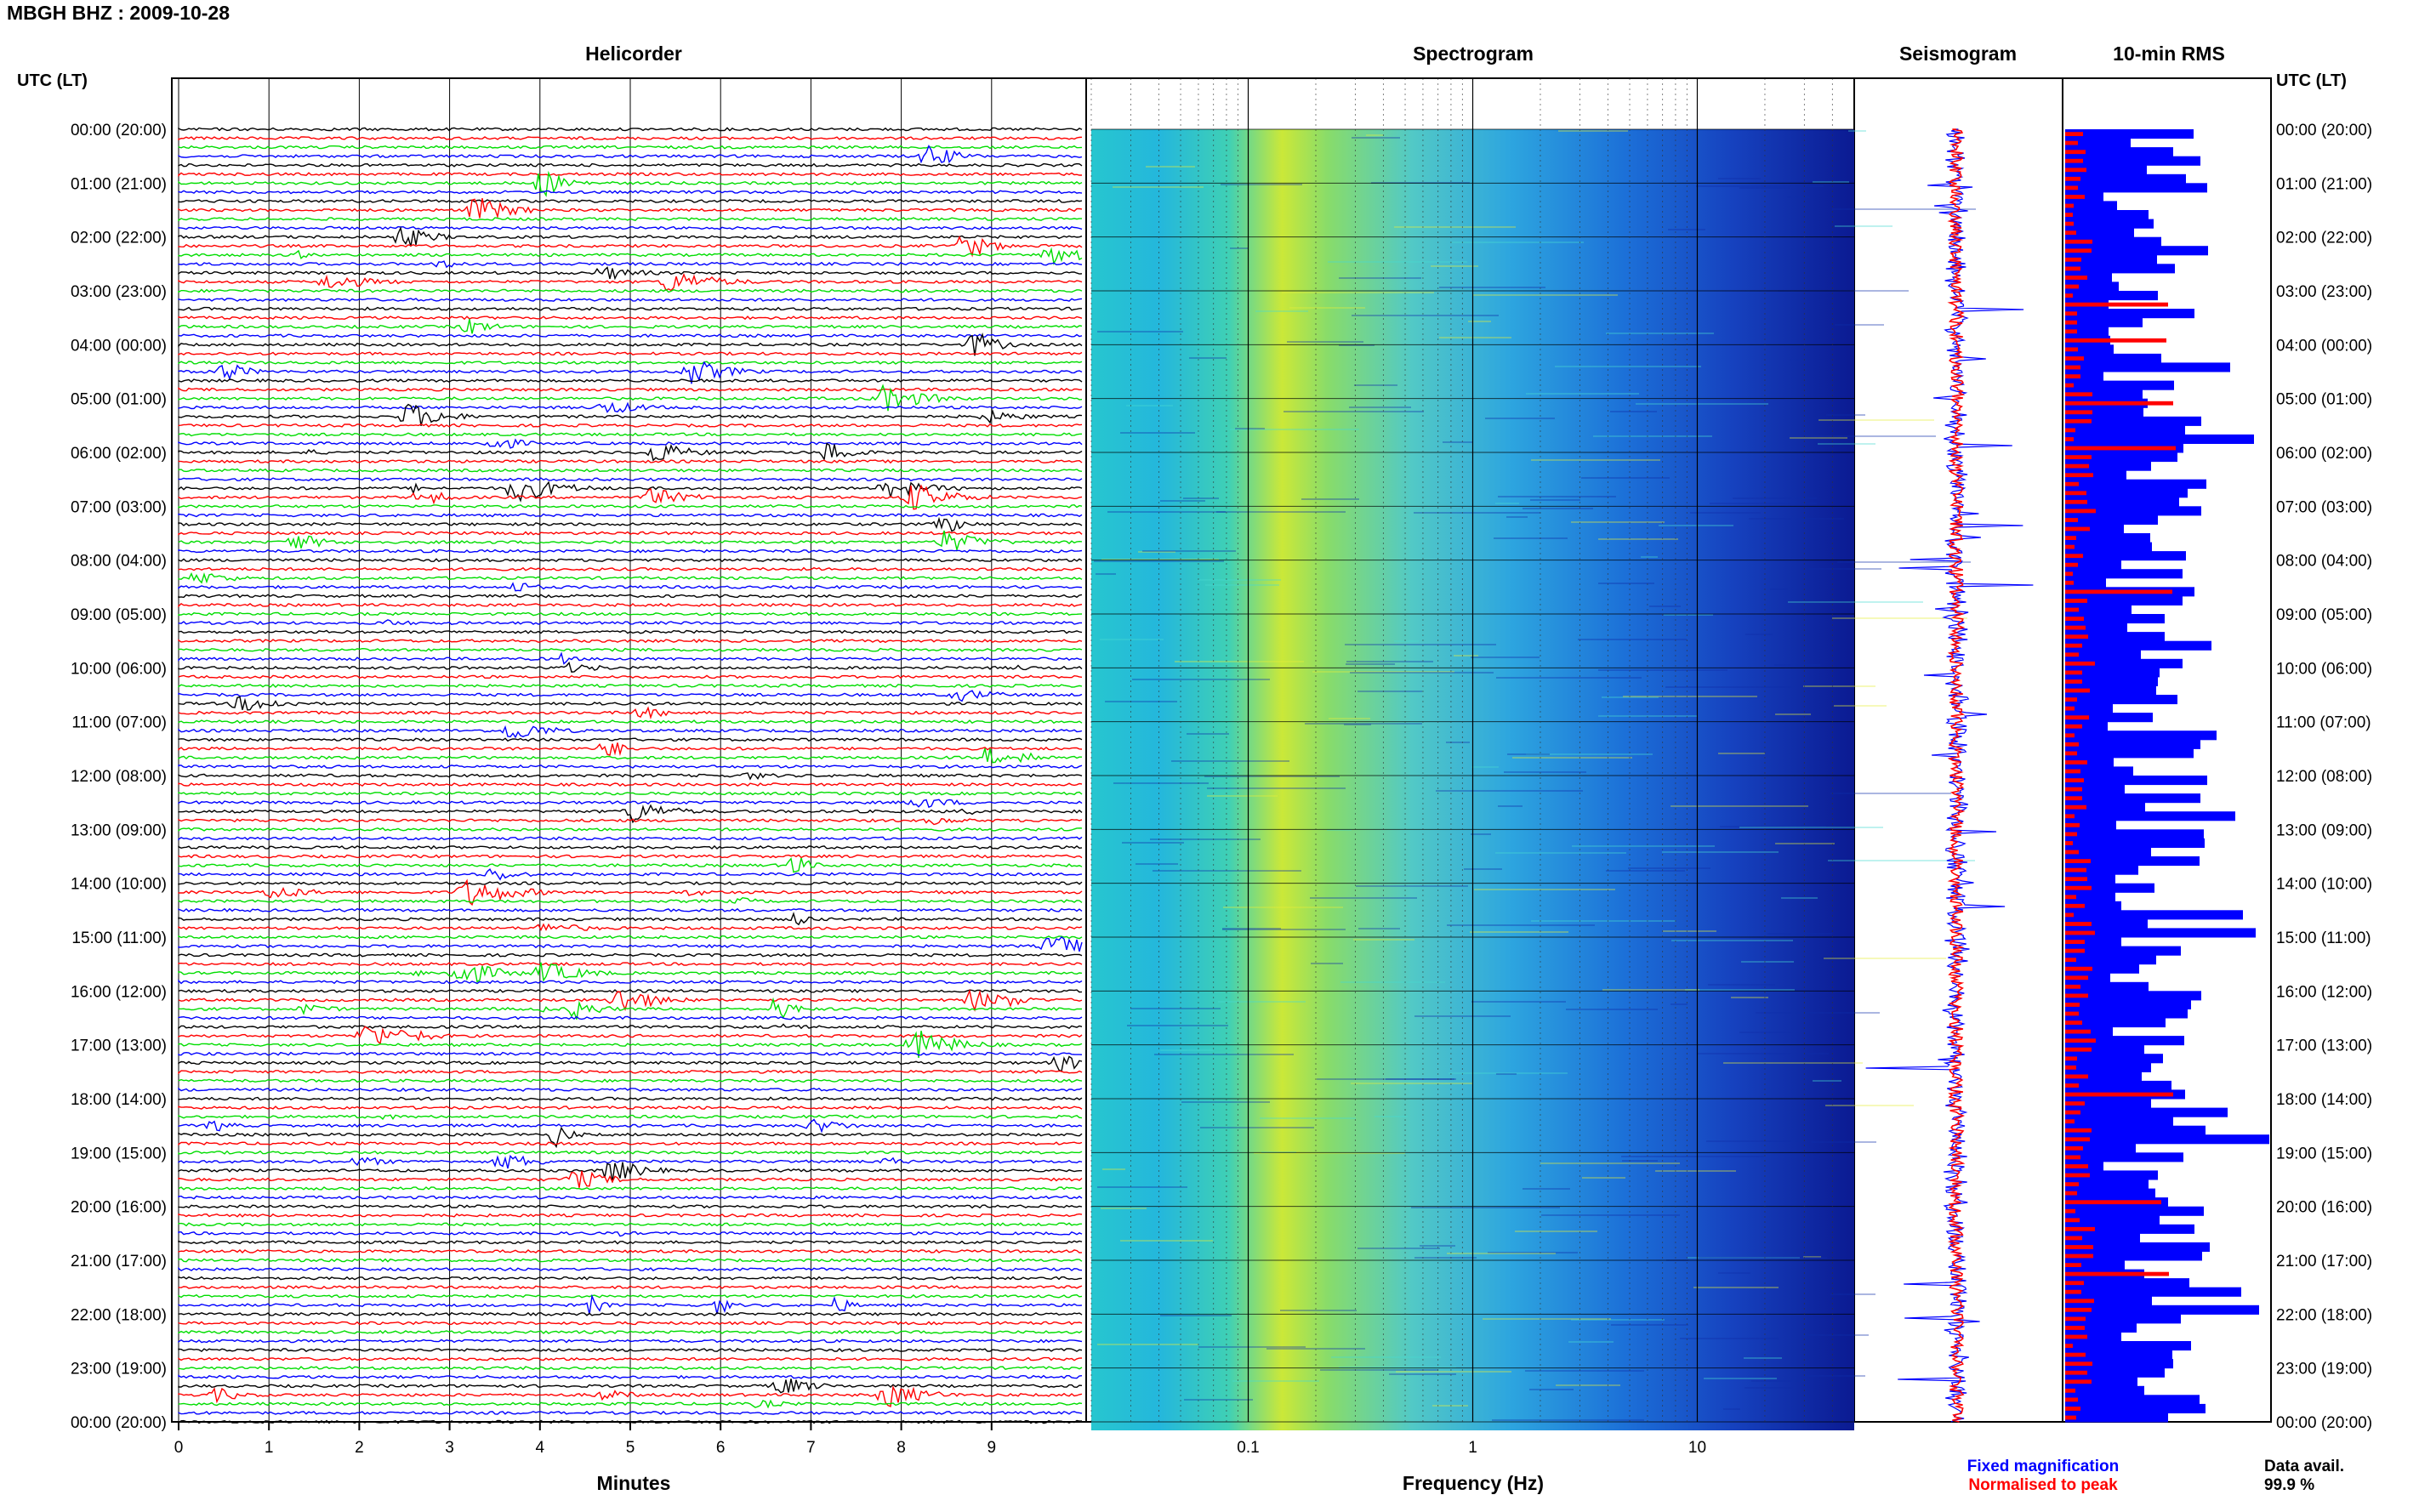 The image size is (2419, 1512). Describe the element at coordinates (2324, 669) in the screenshot. I see `right-time-label: 10:00 (06:00)` at that location.